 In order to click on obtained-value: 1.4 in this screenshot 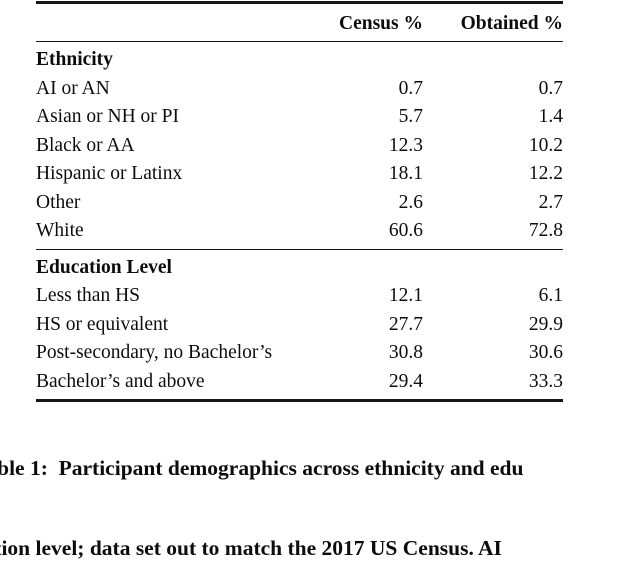, I will do `click(550, 116)`.